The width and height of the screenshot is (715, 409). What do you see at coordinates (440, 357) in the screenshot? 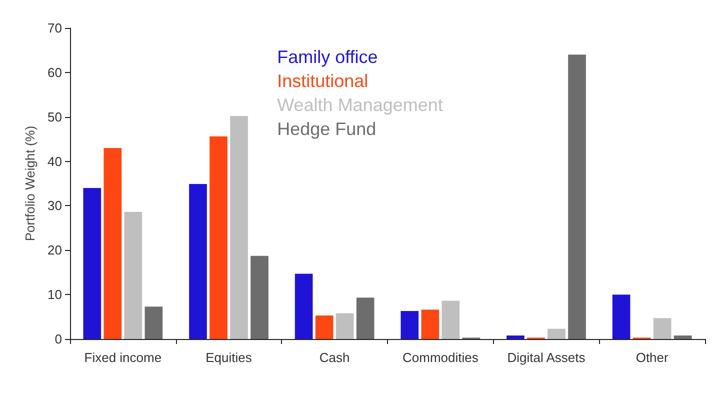
I see `x-tick-label: Commodities` at bounding box center [440, 357].